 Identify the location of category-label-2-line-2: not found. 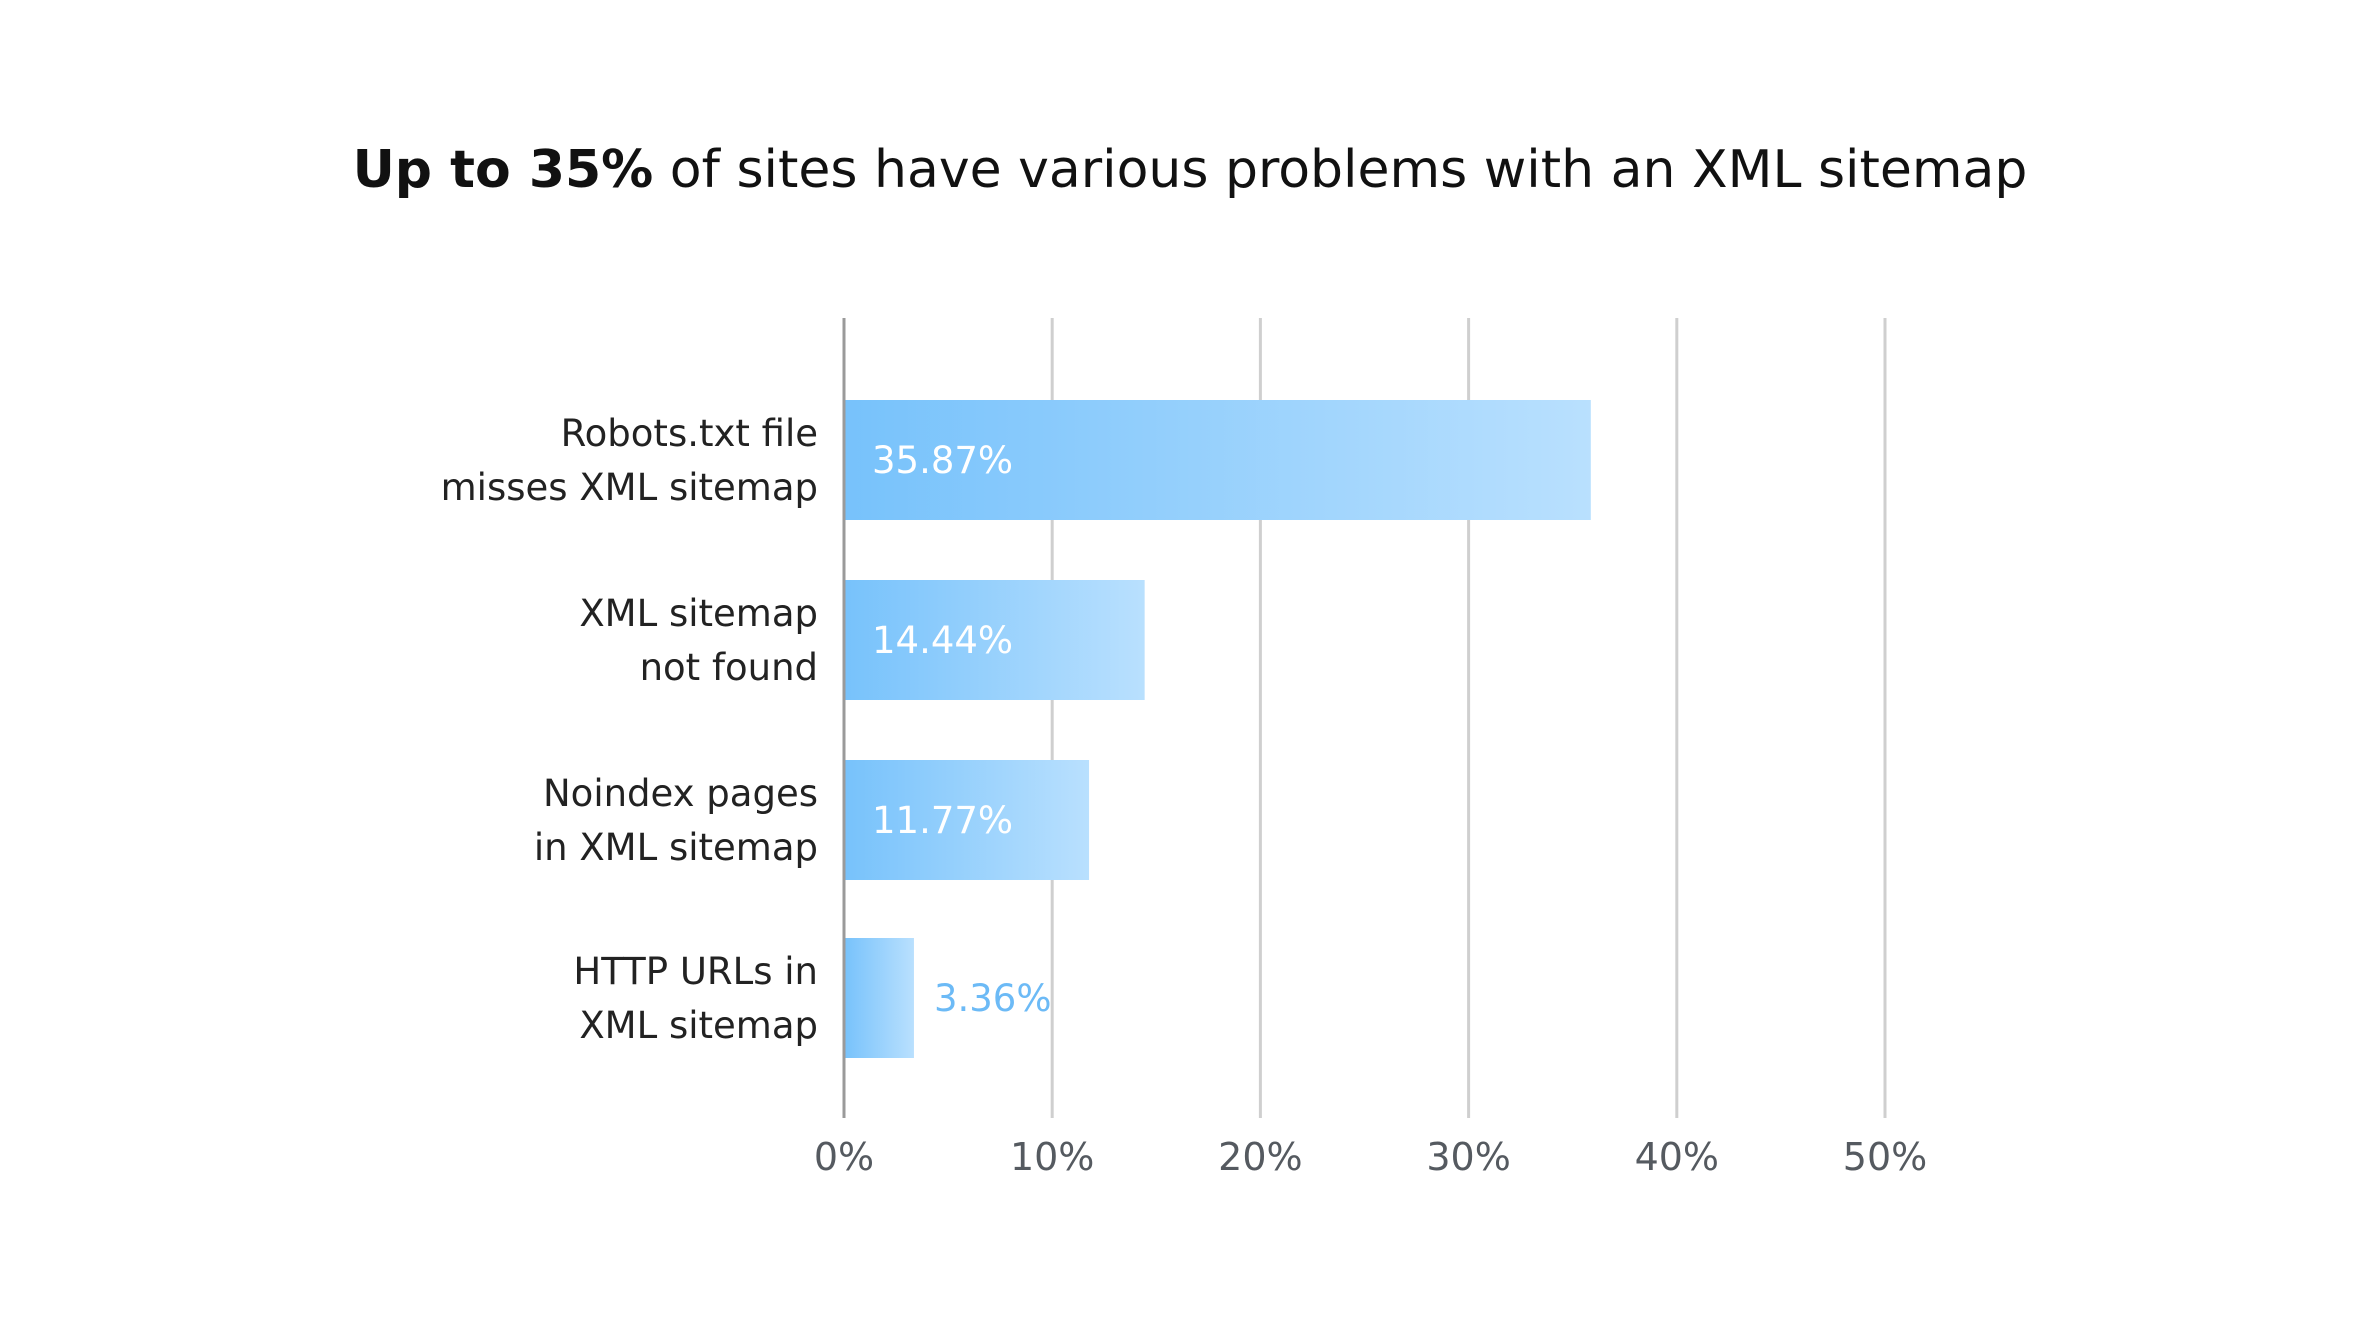
(729, 667).